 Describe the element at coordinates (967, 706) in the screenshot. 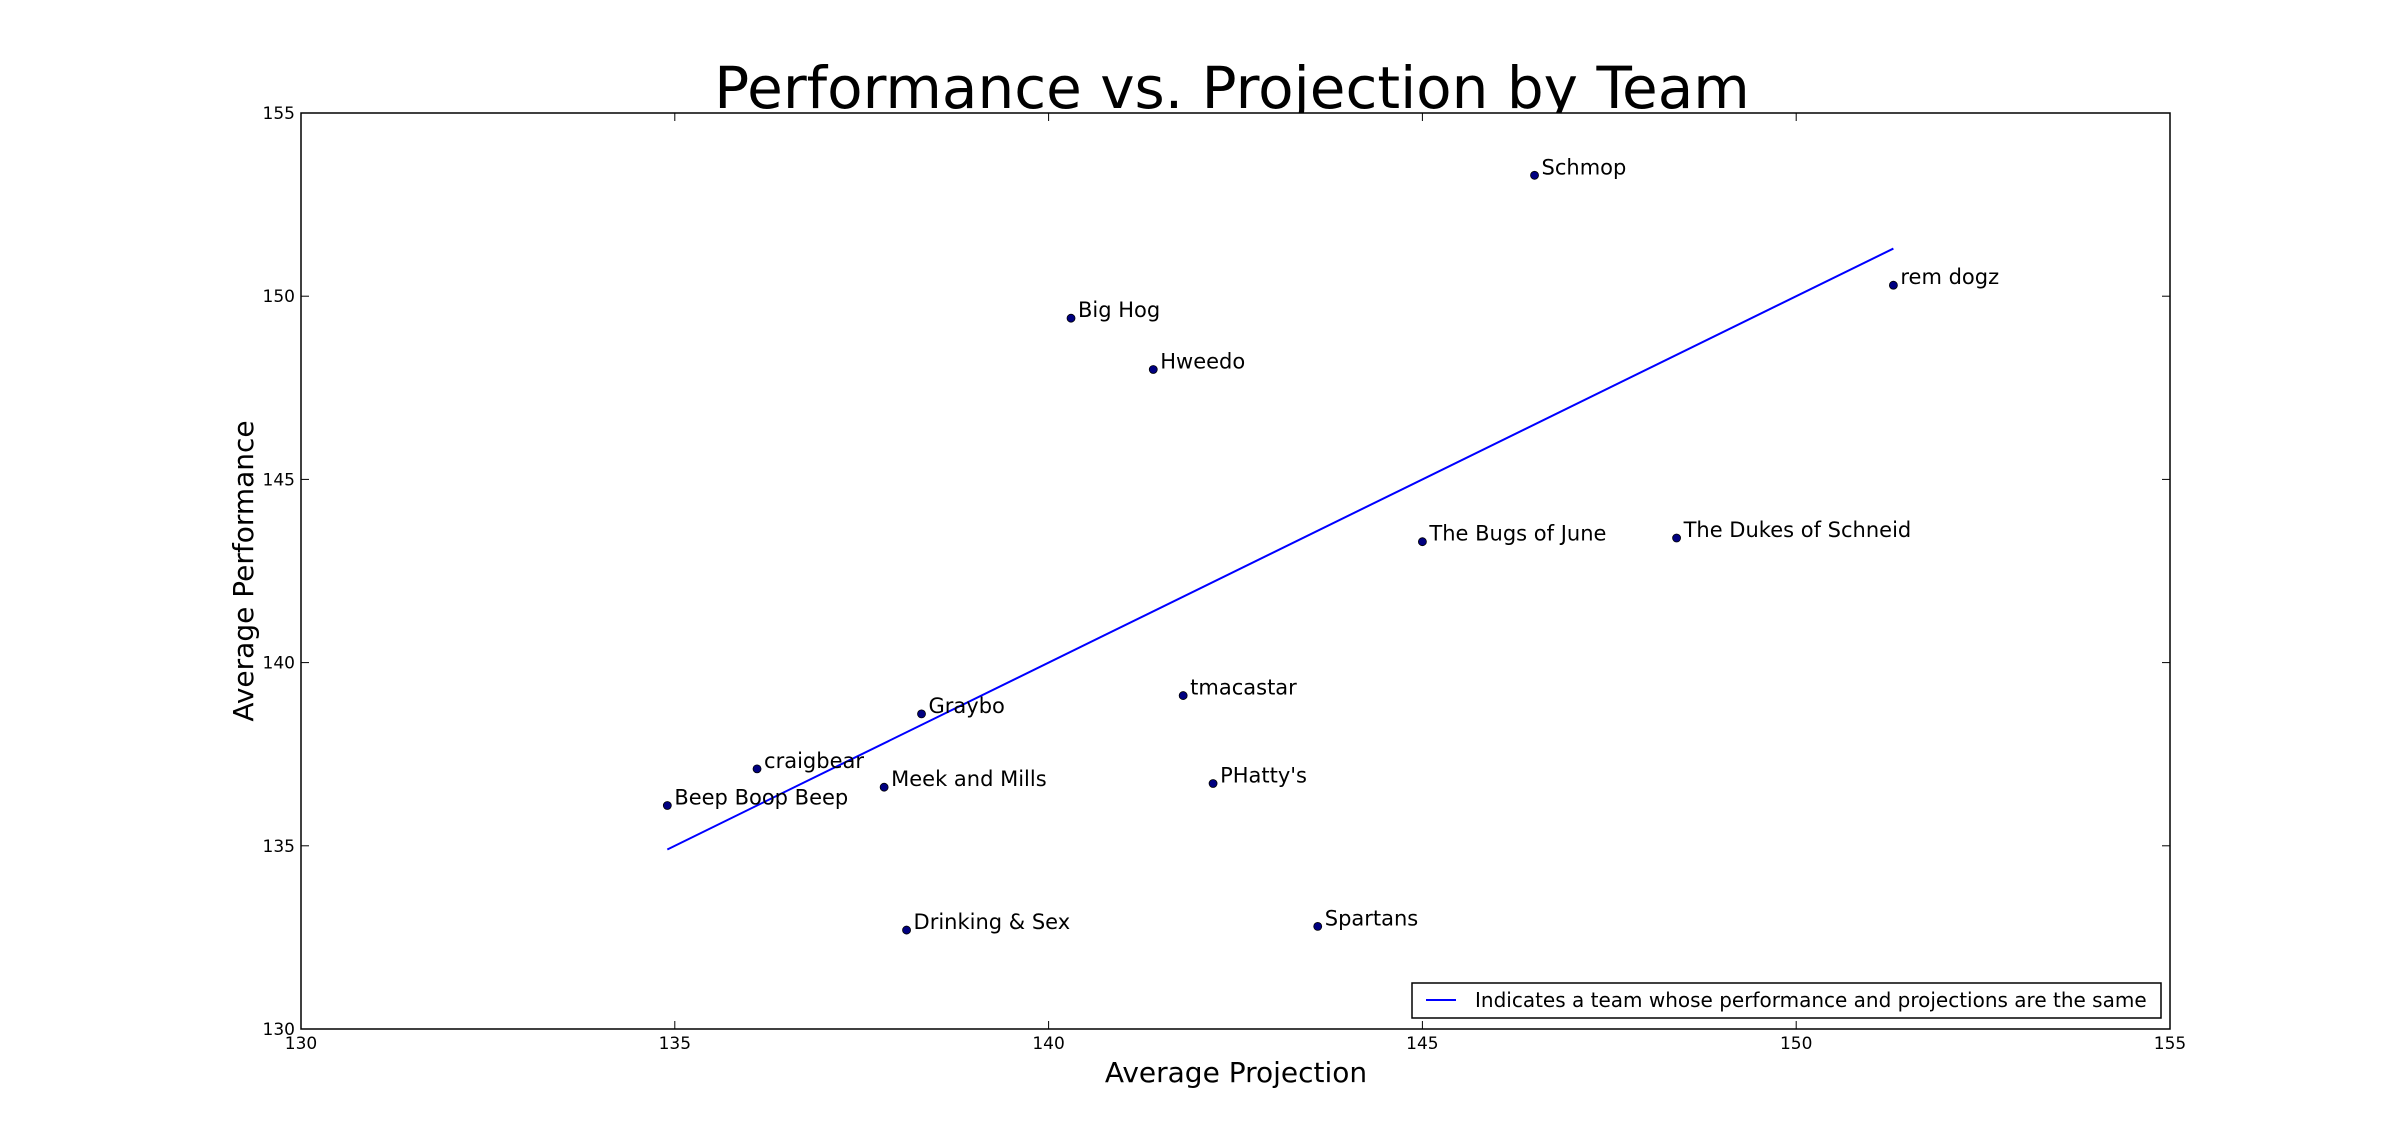

I see `data-point-label: Graybo` at that location.